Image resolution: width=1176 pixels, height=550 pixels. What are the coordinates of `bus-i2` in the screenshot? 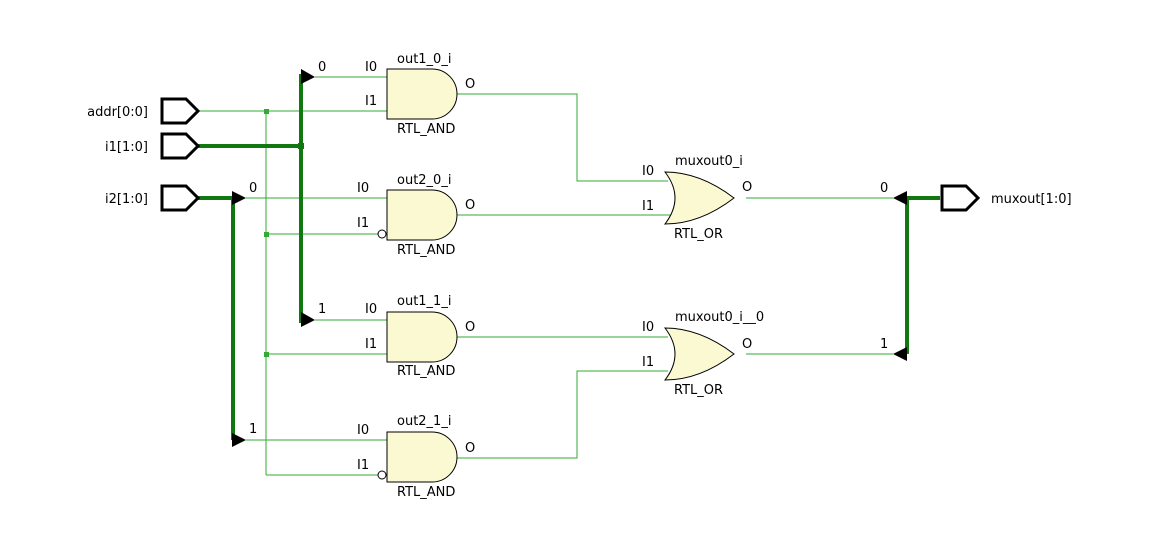 It's located at (216, 318).